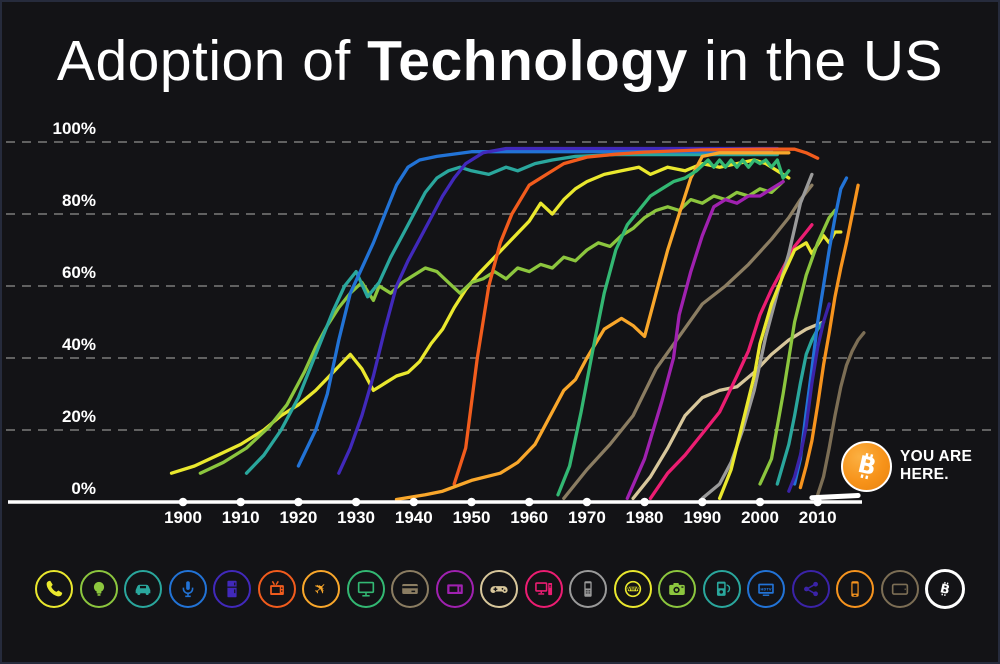  I want to click on smartphone-icon, so click(855, 589).